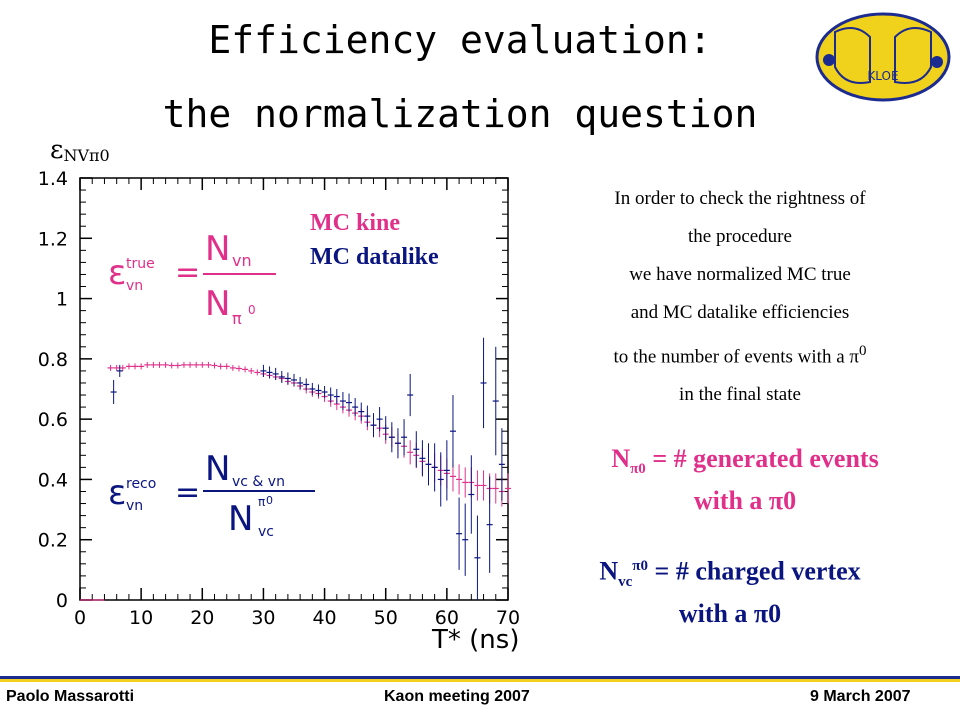 This screenshot has height=720, width=960. What do you see at coordinates (740, 395) in the screenshot?
I see `desc-line: in the final state` at bounding box center [740, 395].